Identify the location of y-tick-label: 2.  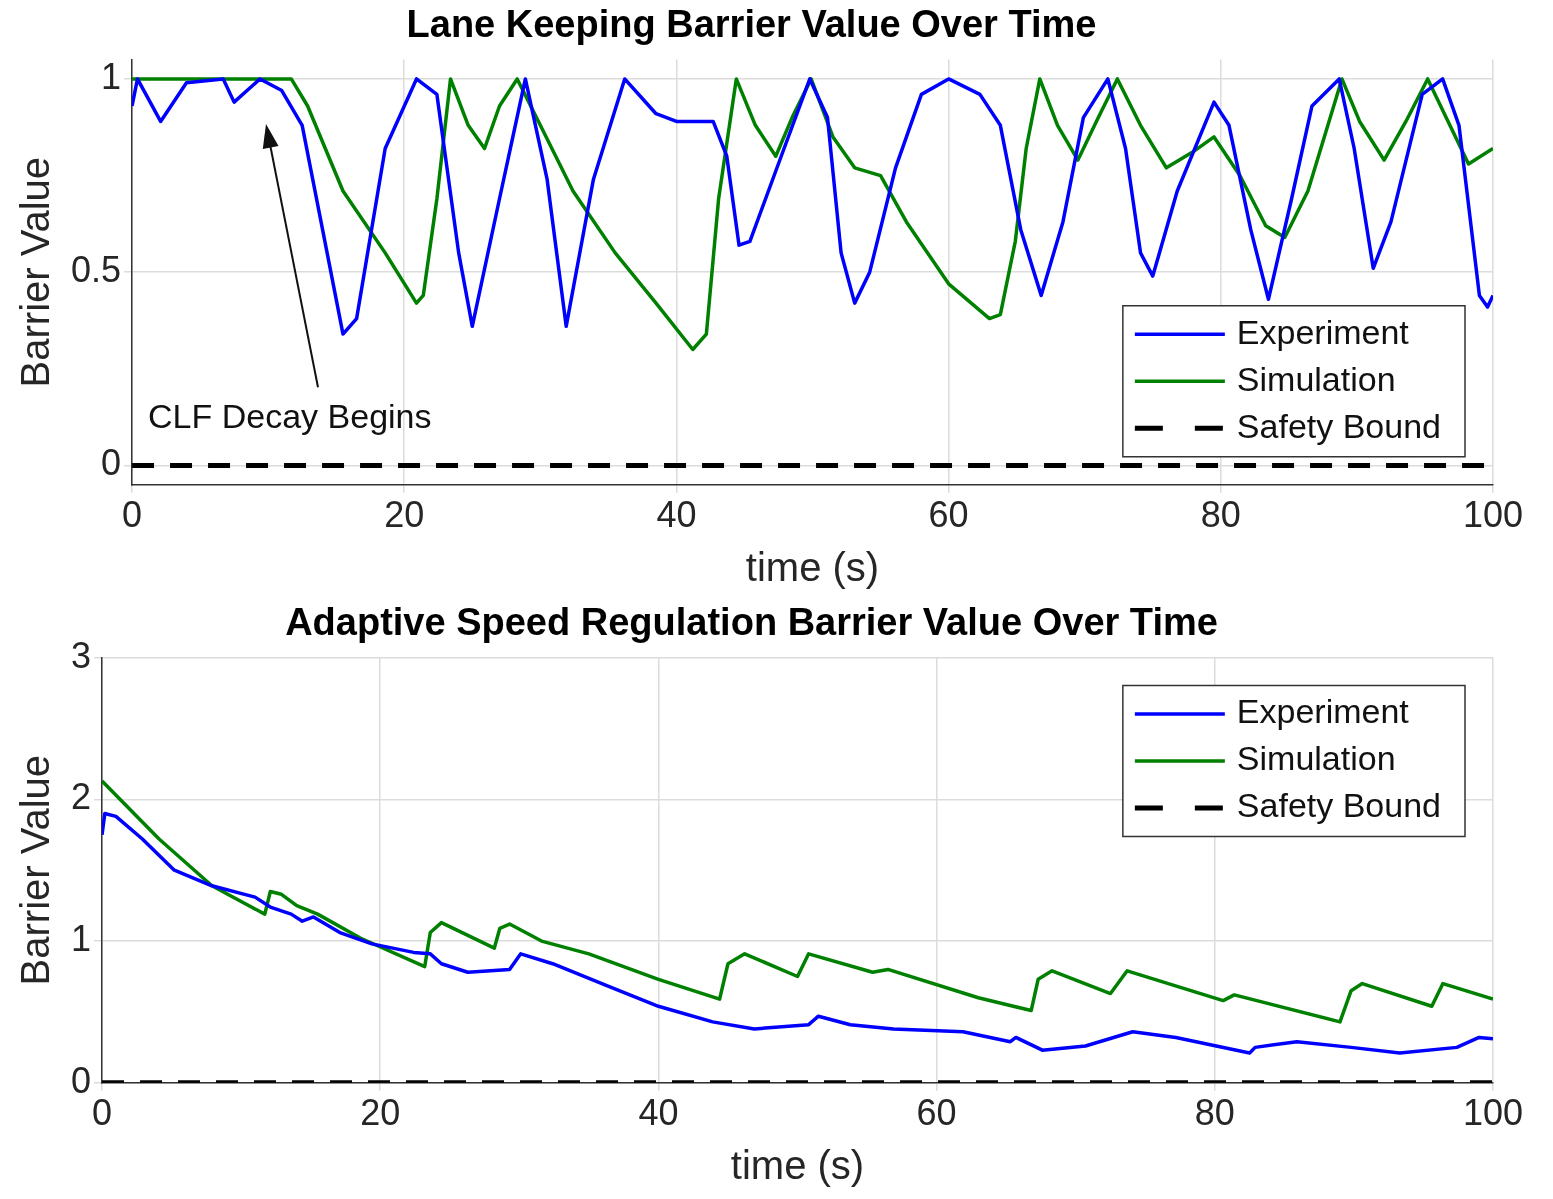
(81, 797).